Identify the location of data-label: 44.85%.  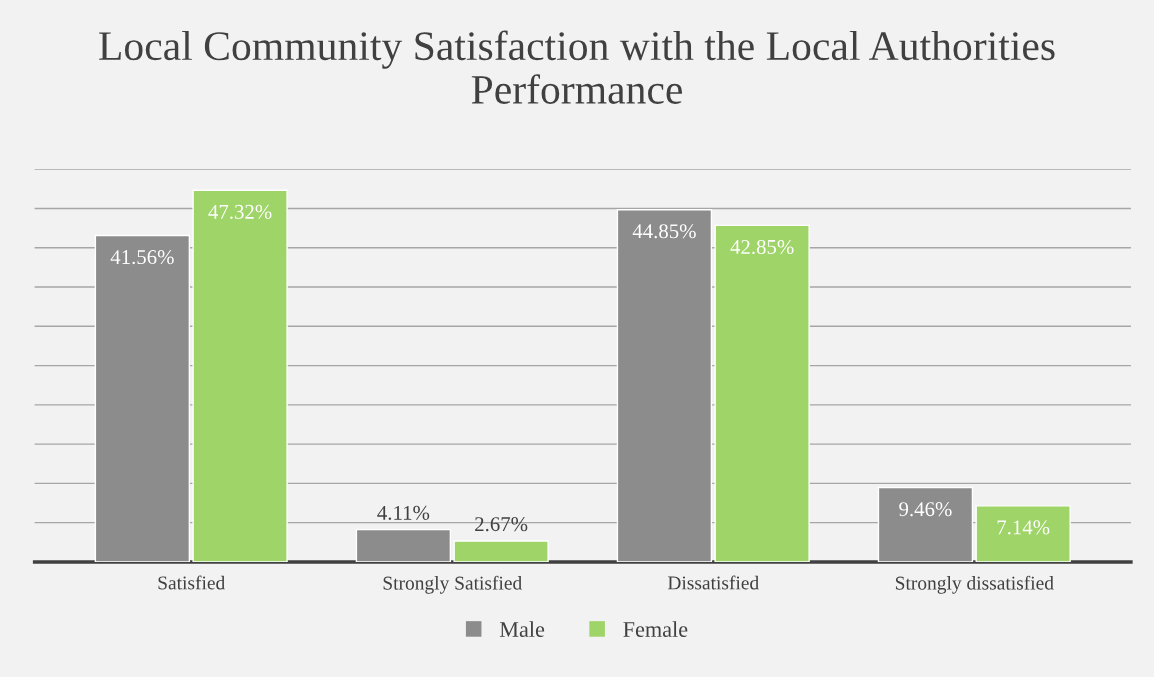
(664, 231).